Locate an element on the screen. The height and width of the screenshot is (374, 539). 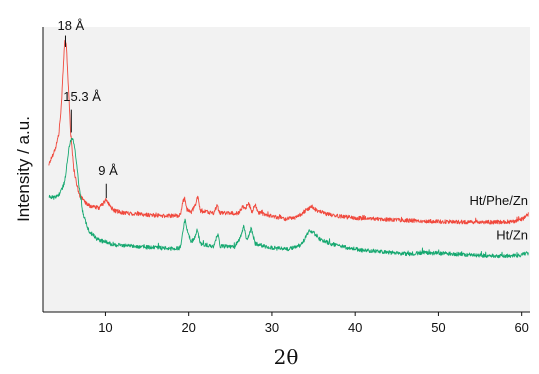
annotation-layer: 18 Å 15.3 Å 9 Å is located at coordinates (87, 108).